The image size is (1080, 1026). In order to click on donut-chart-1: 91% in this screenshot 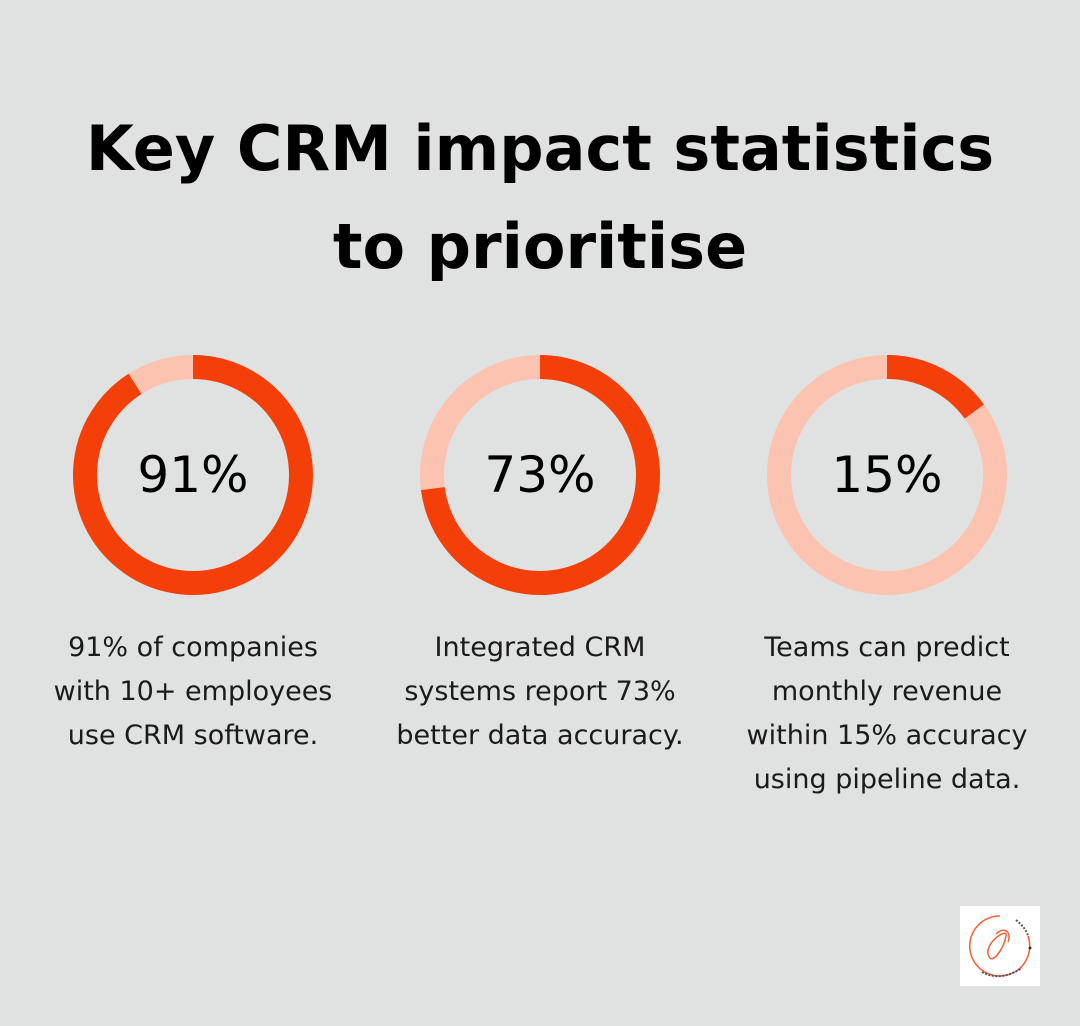, I will do `click(193, 475)`.